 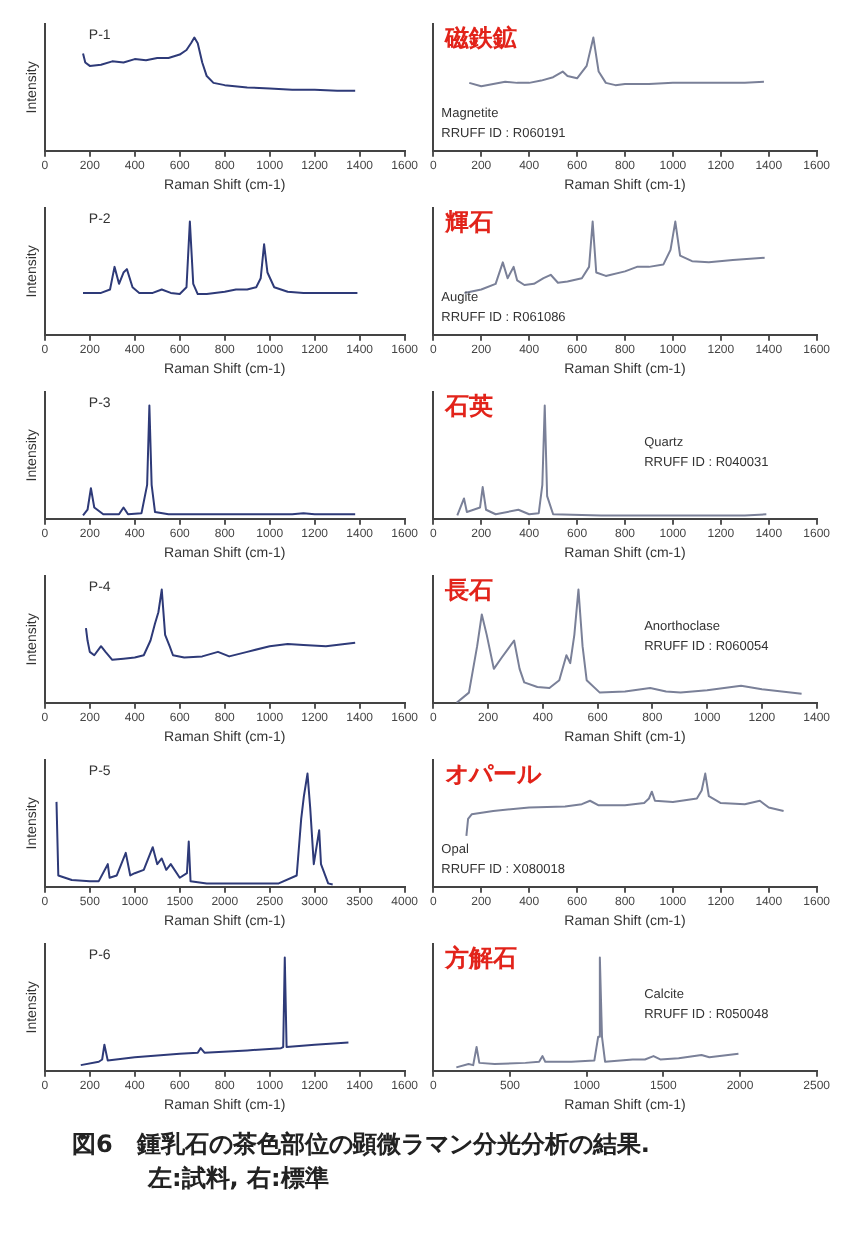 I want to click on text: 左:試料, 右:標準, so click(x=238, y=1179).